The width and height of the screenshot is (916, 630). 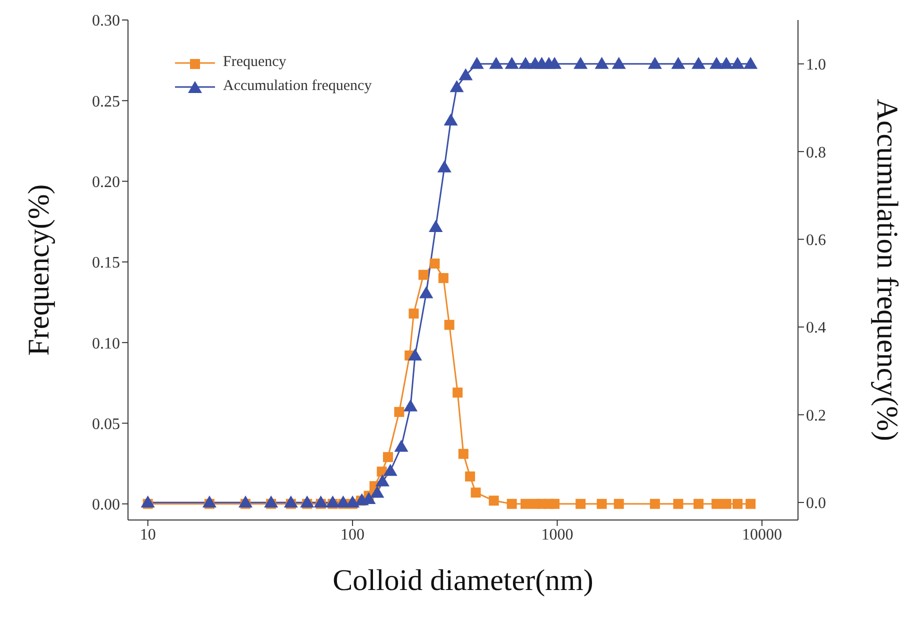 What do you see at coordinates (39, 270) in the screenshot?
I see `y-axis-title: Frequency(%)` at bounding box center [39, 270].